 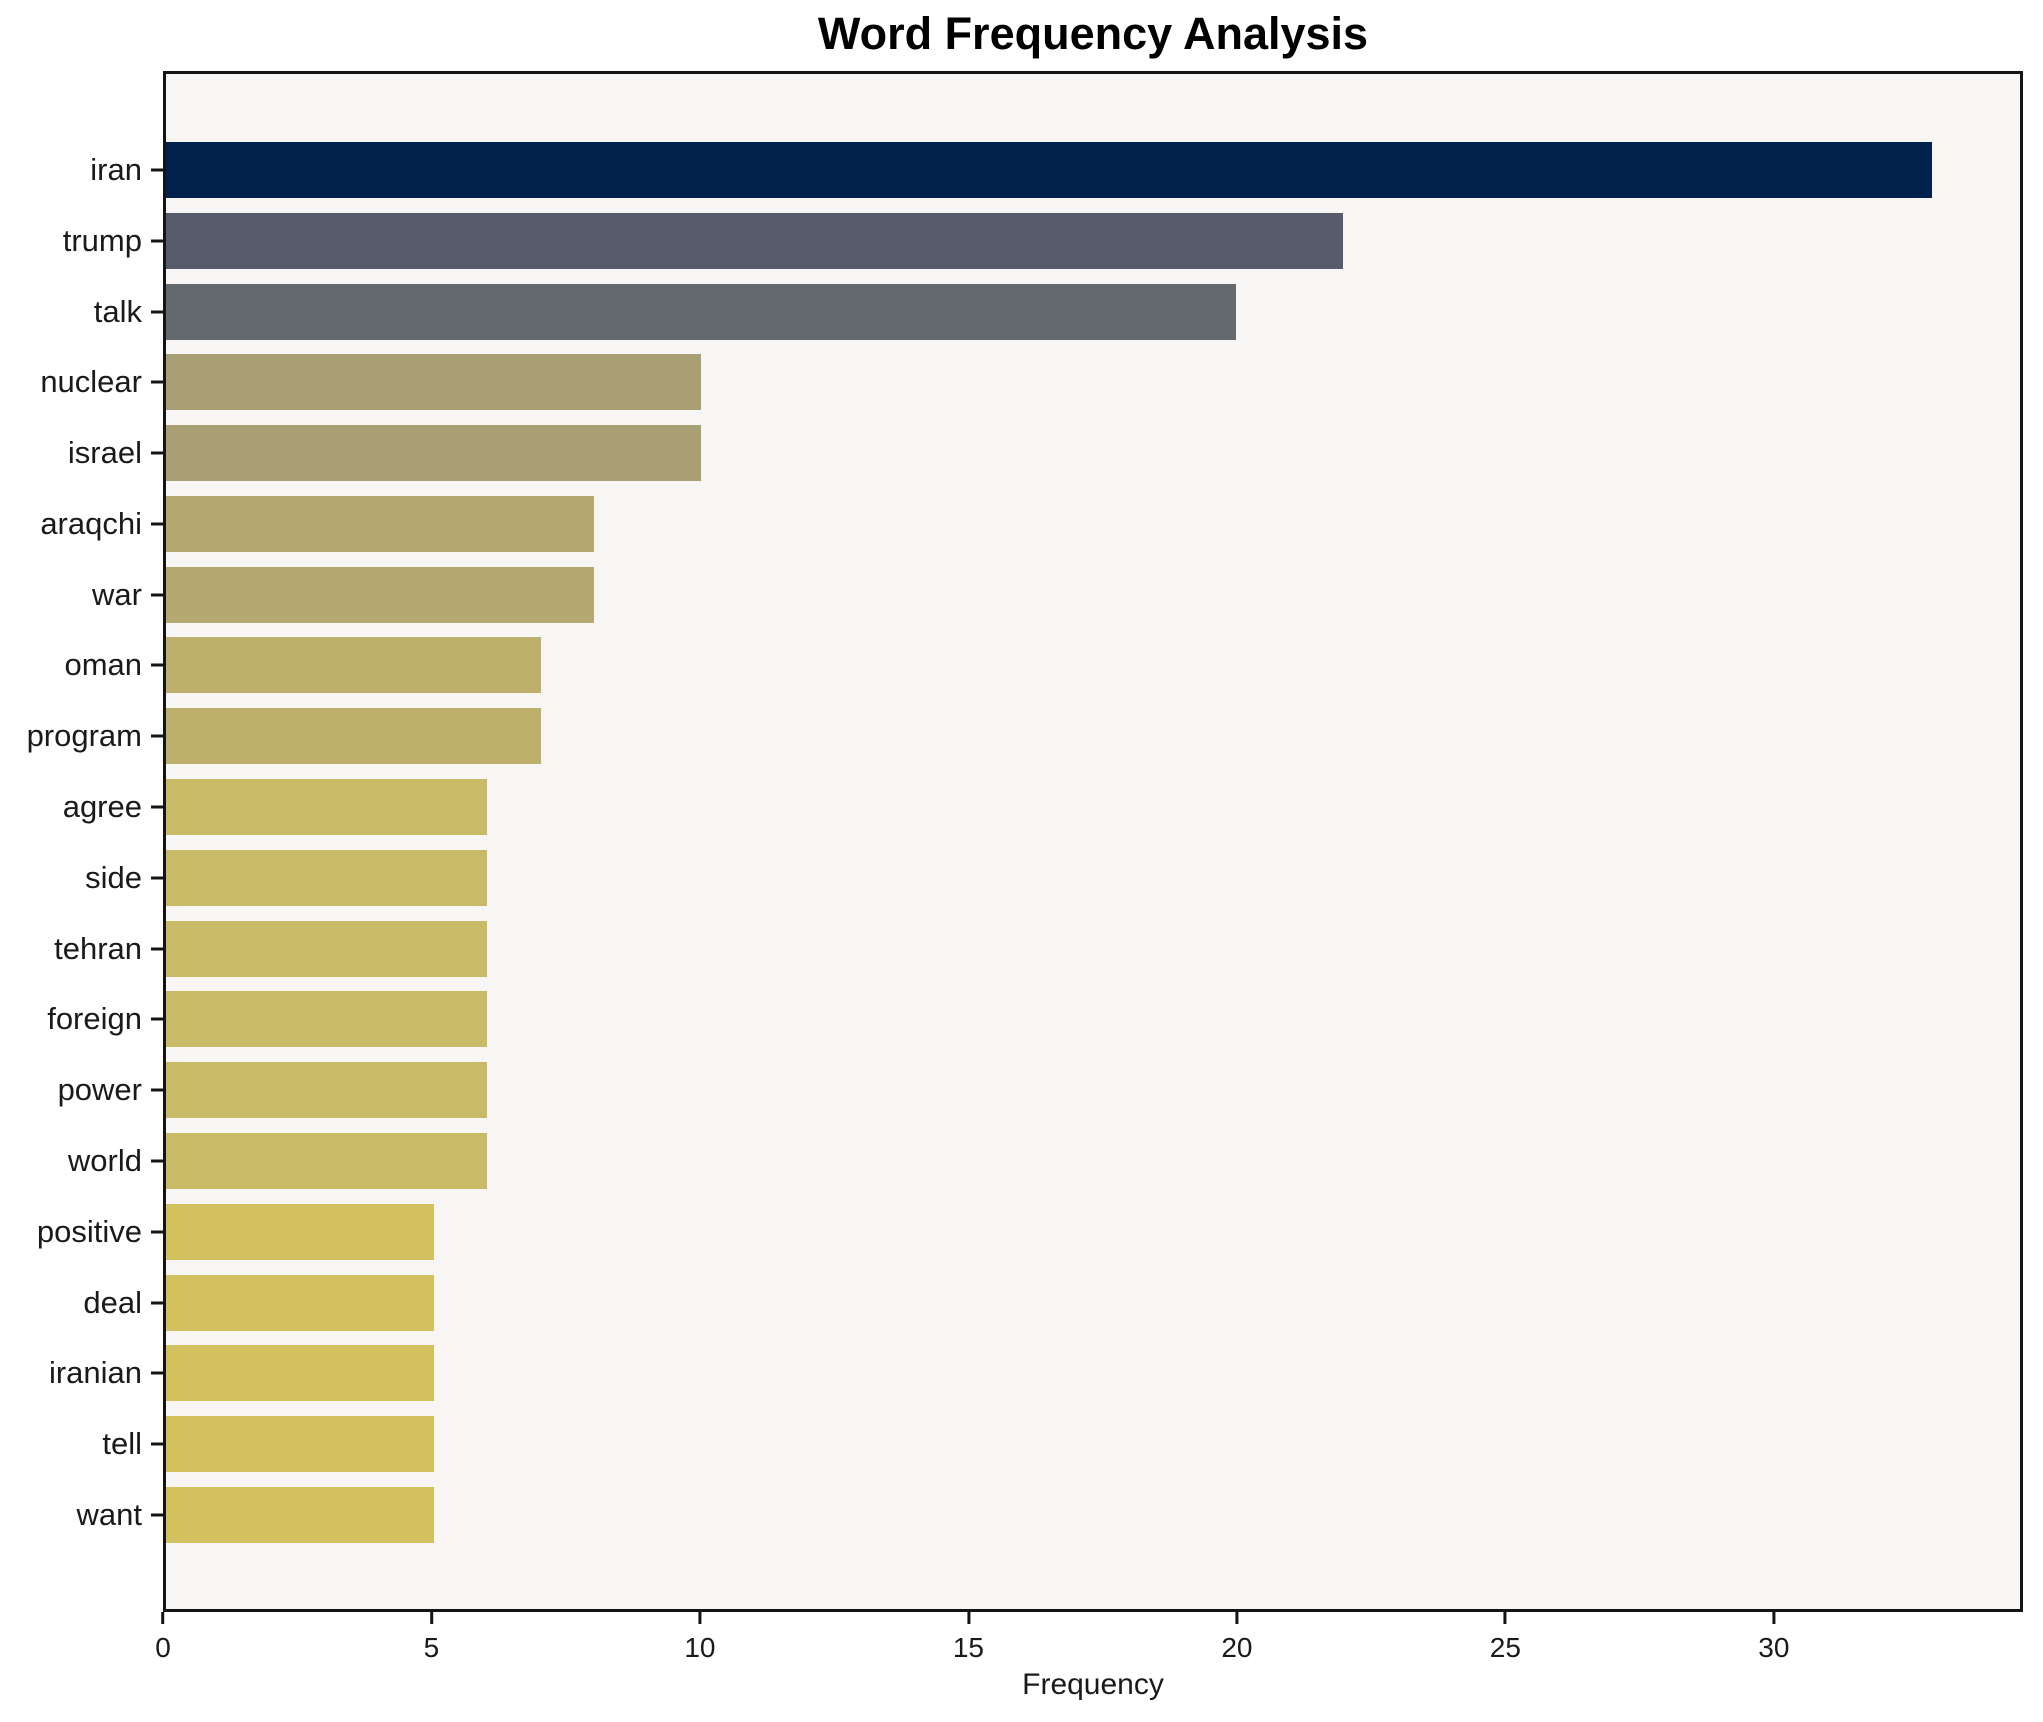 I want to click on frequency-bar-program, so click(x=353, y=736).